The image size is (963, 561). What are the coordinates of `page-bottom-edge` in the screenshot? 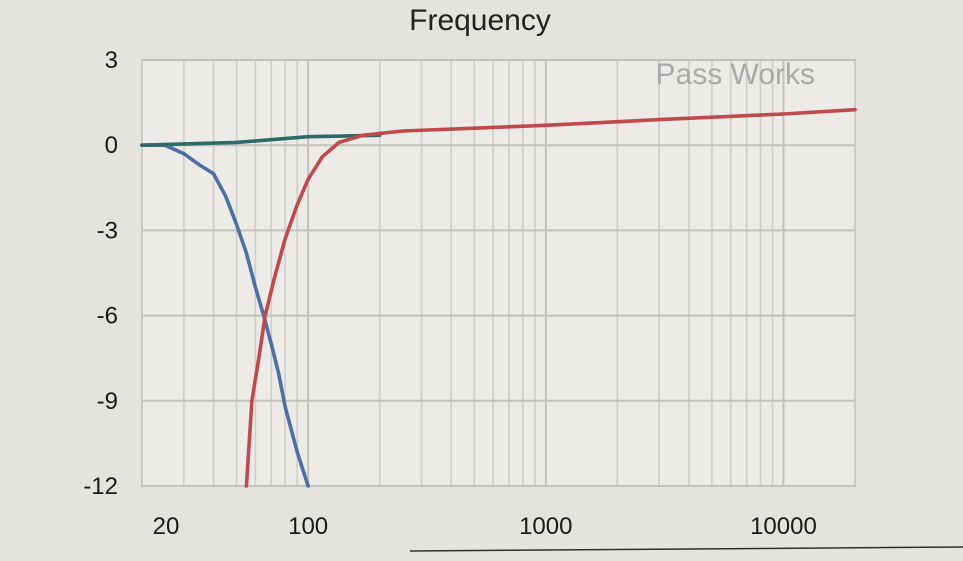 It's located at (686, 549).